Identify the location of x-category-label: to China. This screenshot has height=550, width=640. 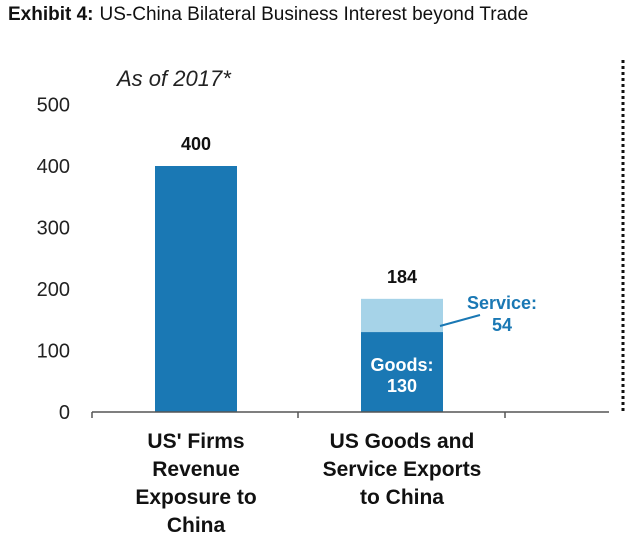
(402, 497).